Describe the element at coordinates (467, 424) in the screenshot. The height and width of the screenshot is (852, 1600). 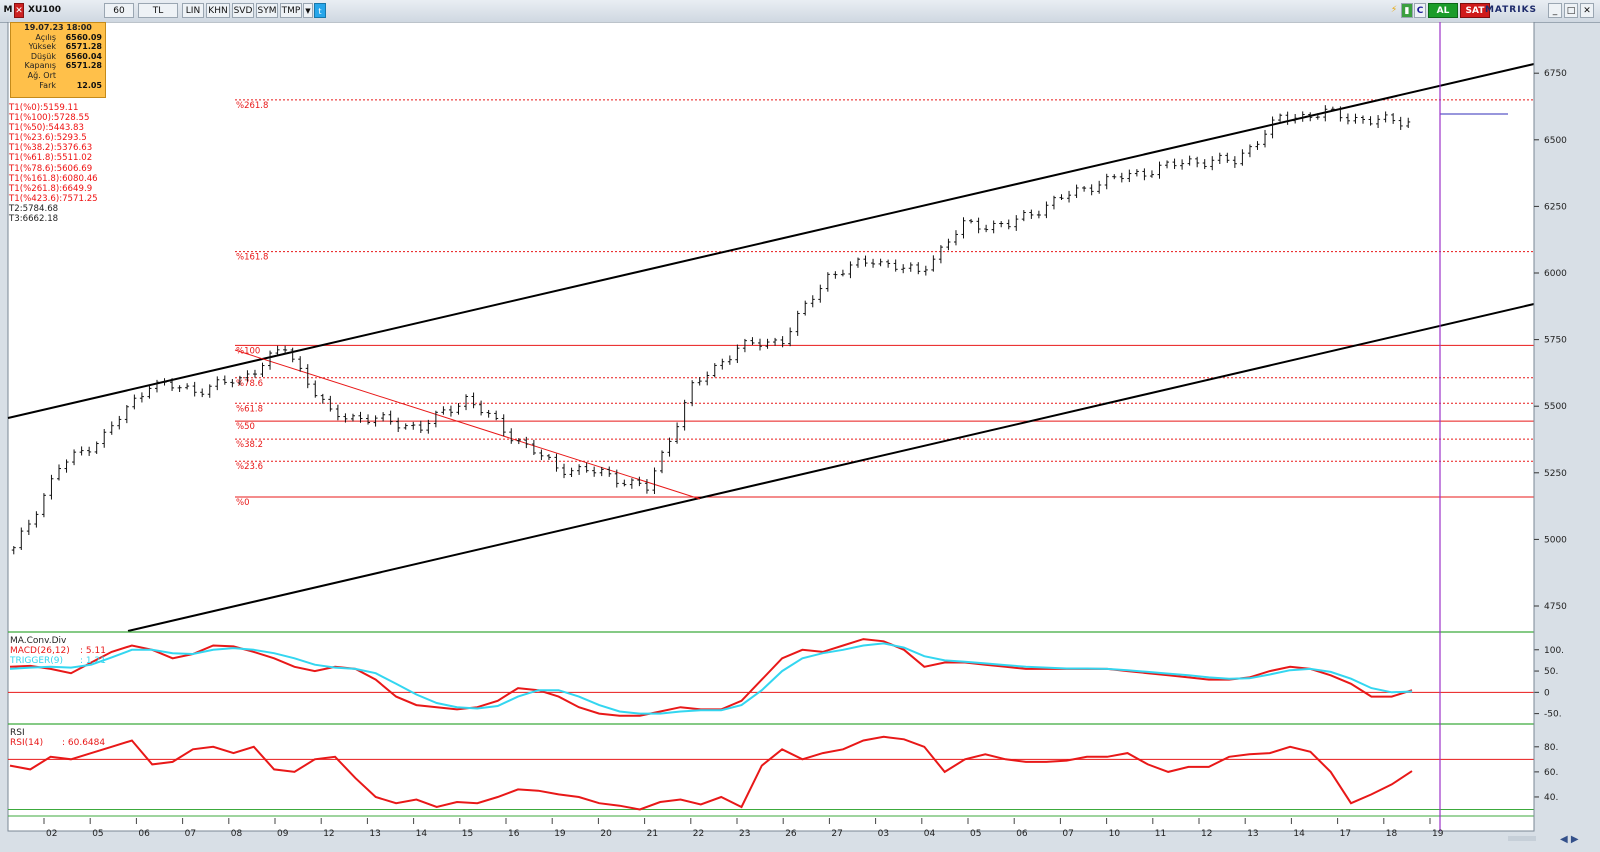
I see `fib-trend-line` at that location.